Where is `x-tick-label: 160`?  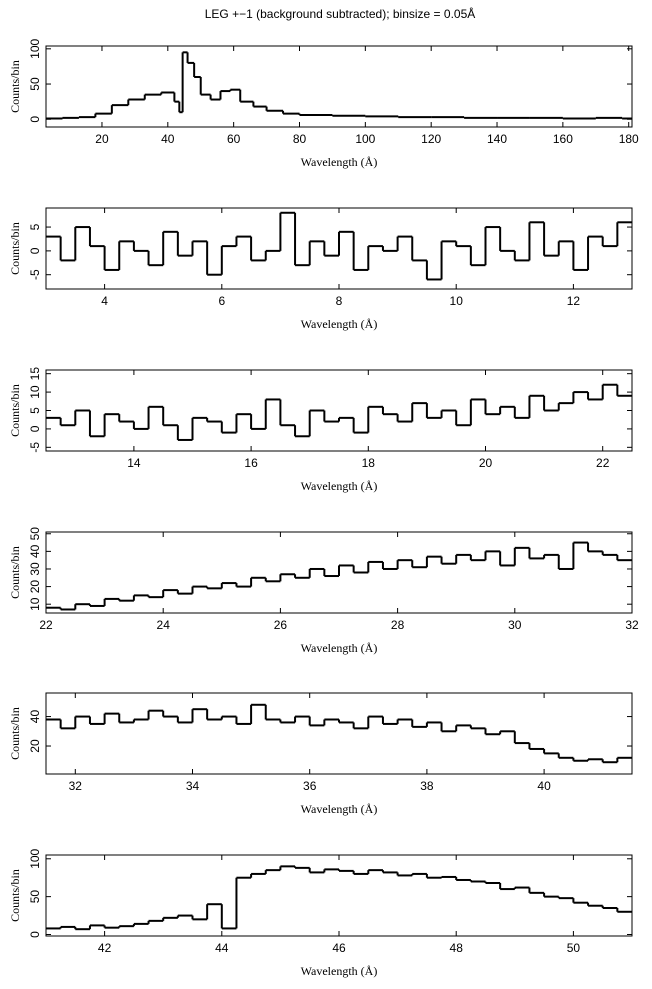 x-tick-label: 160 is located at coordinates (563, 139).